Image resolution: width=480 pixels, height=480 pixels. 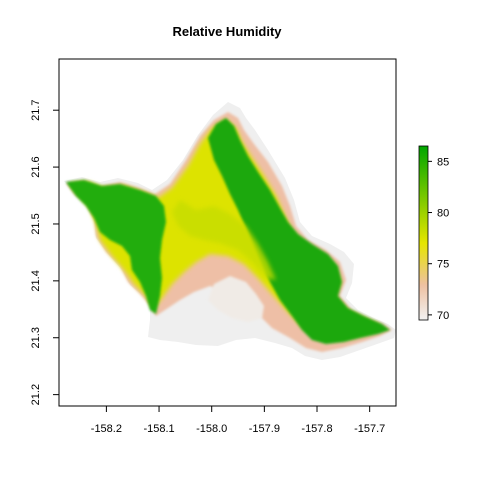 I want to click on y-tick-label: 21.4, so click(x=36, y=280).